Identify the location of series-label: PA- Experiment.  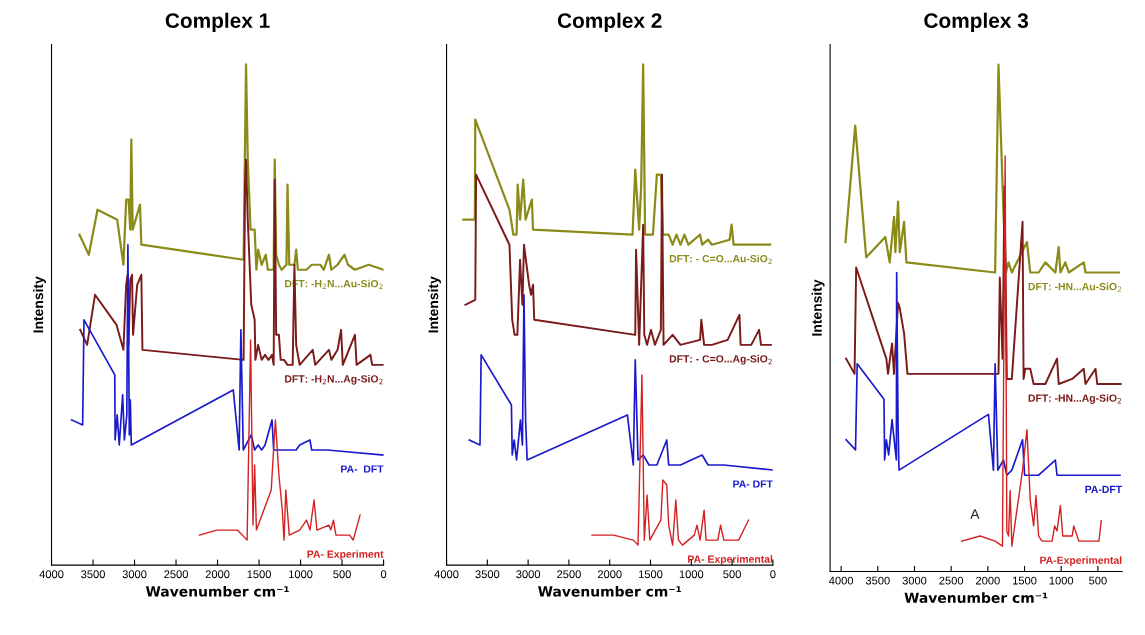
(345, 555).